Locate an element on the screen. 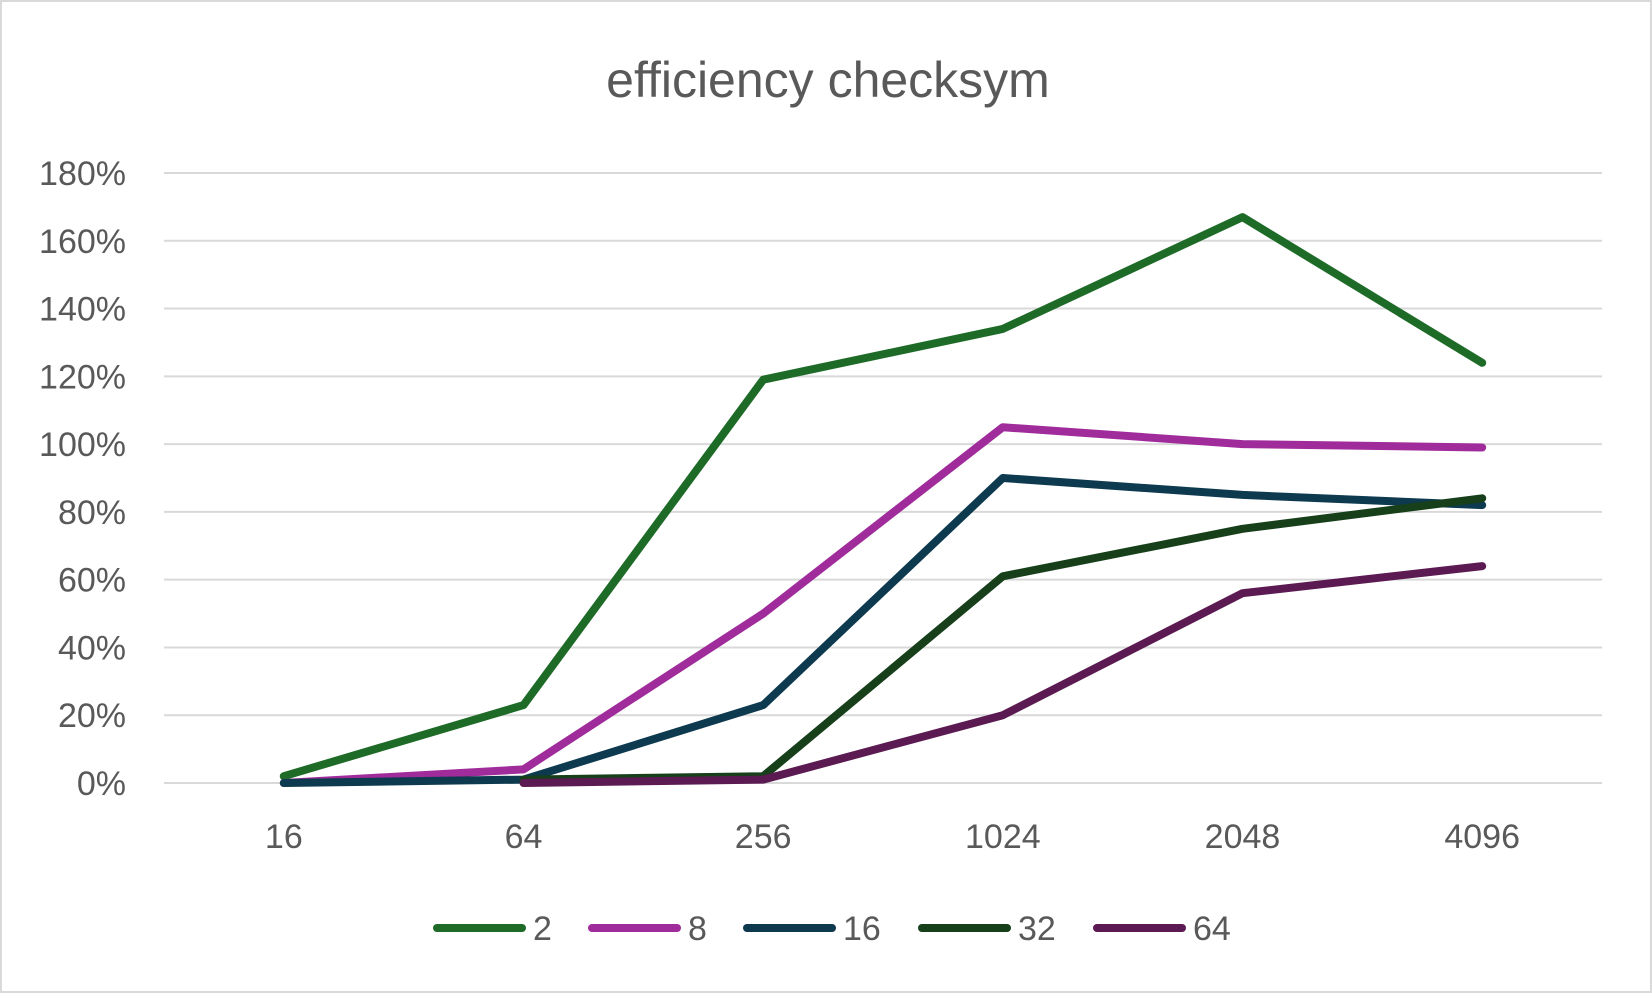 This screenshot has height=995, width=1652. y-tick-label: 20% is located at coordinates (92, 716).